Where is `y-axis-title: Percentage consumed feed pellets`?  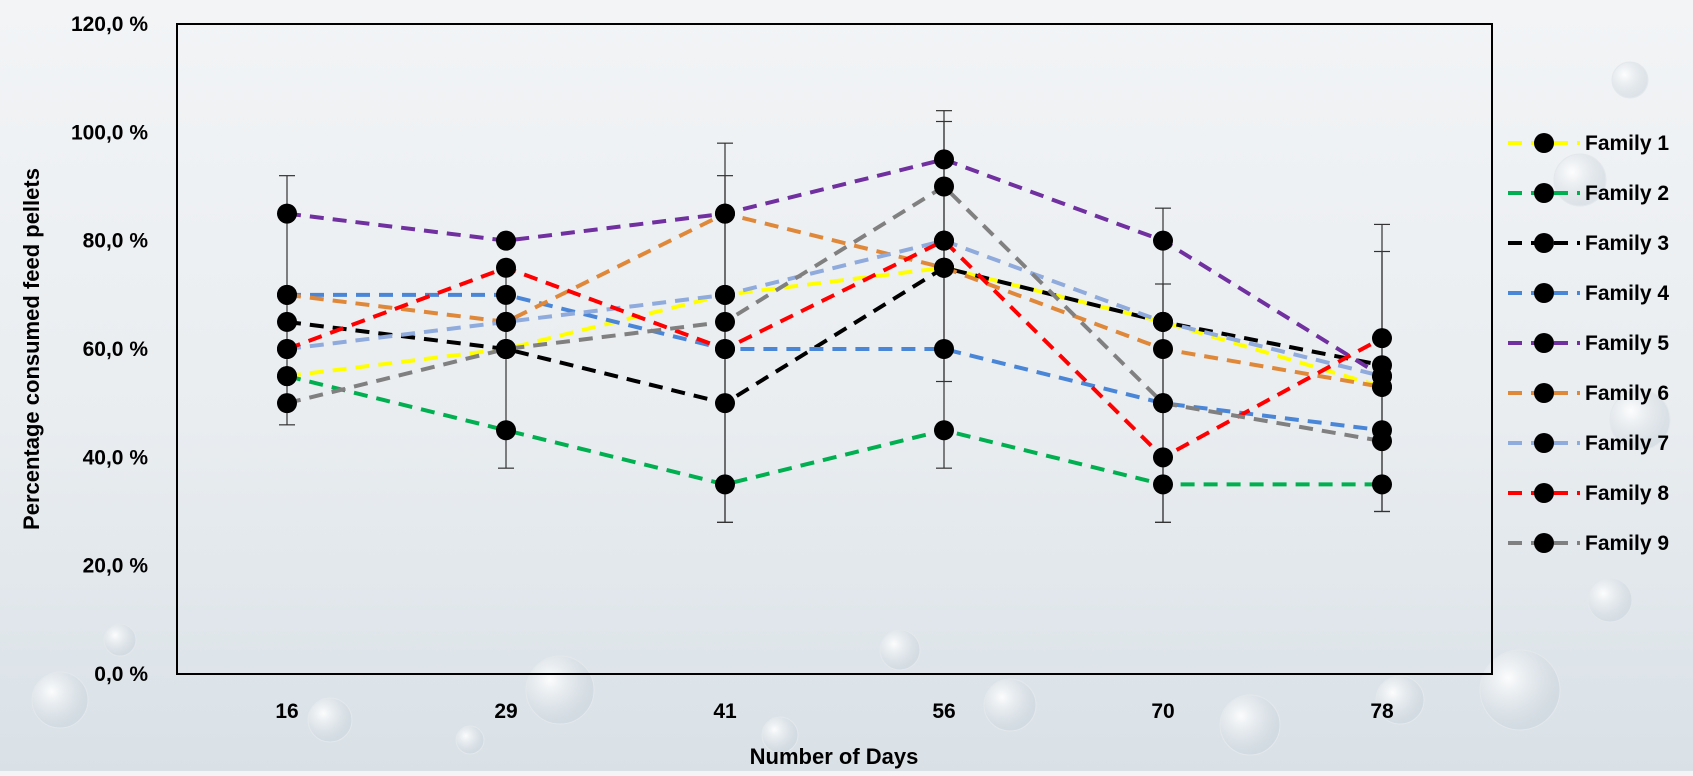
y-axis-title: Percentage consumed feed pellets is located at coordinates (31, 349).